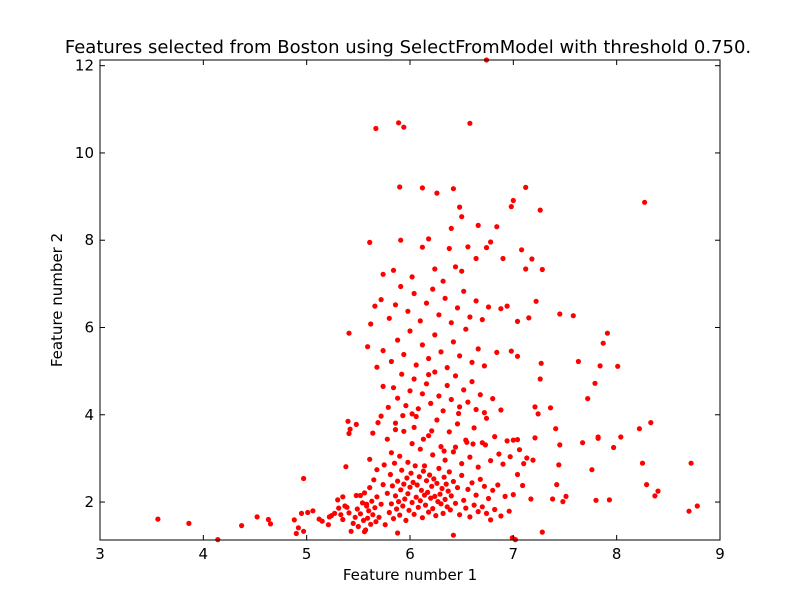 The image size is (800, 600). I want to click on y-tick-label: 4, so click(89, 415).